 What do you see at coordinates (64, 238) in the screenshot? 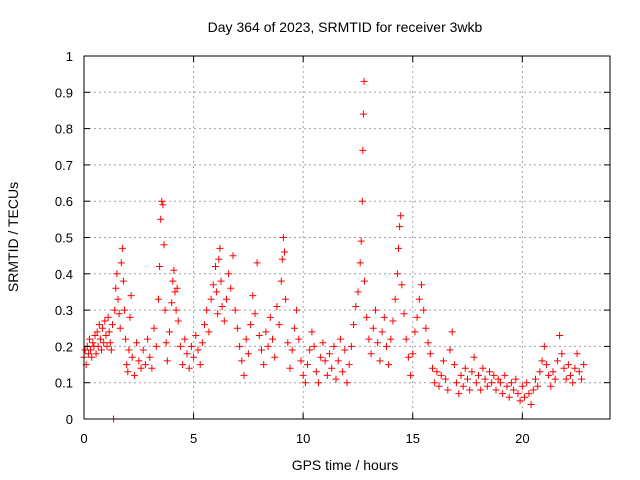
I see `y-tick-label: 0.5` at bounding box center [64, 238].